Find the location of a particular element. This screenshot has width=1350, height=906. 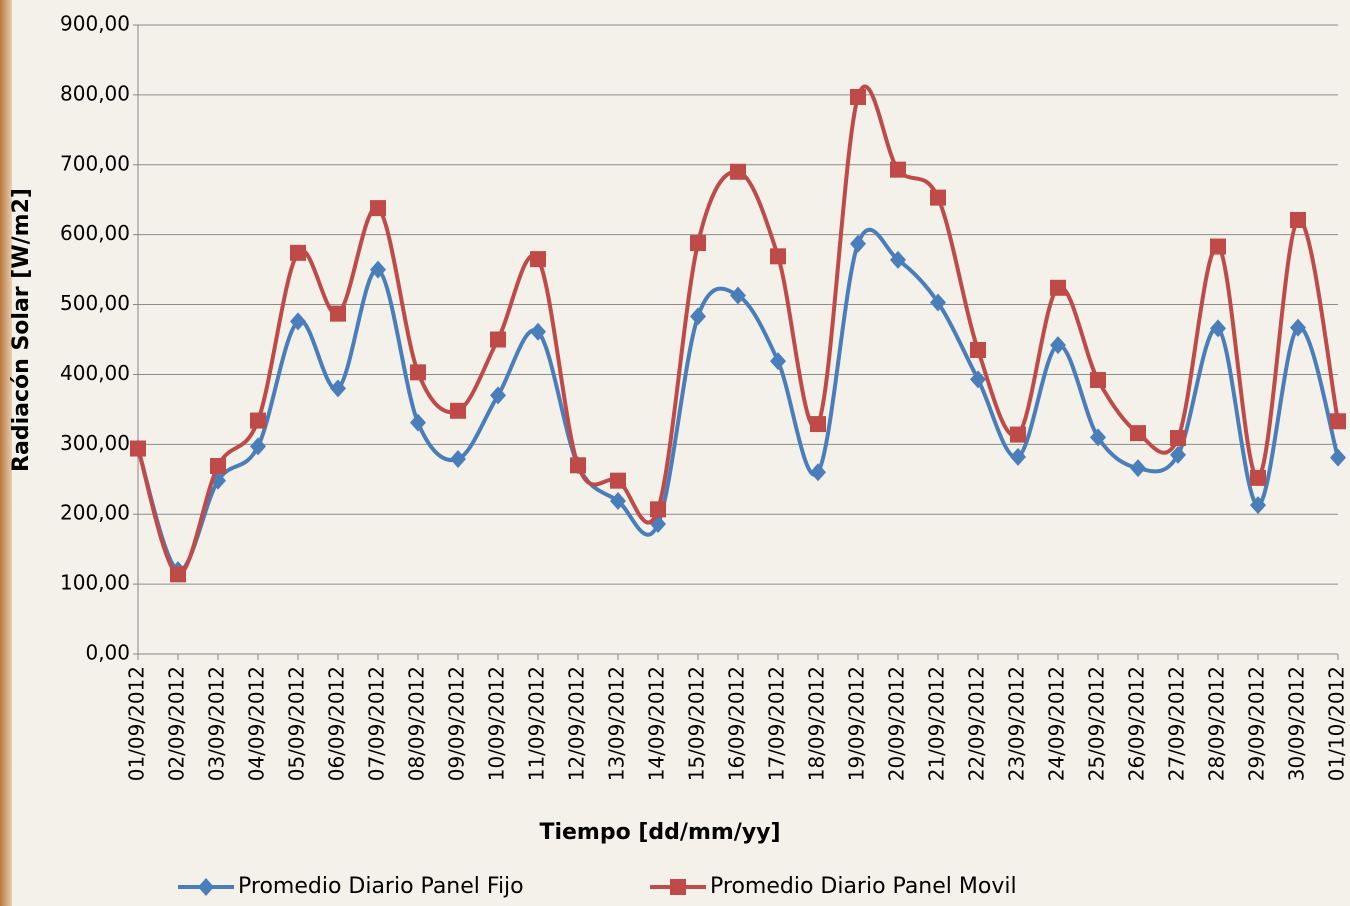

x-tick-label: 23/09/2012 is located at coordinates (1017, 723).